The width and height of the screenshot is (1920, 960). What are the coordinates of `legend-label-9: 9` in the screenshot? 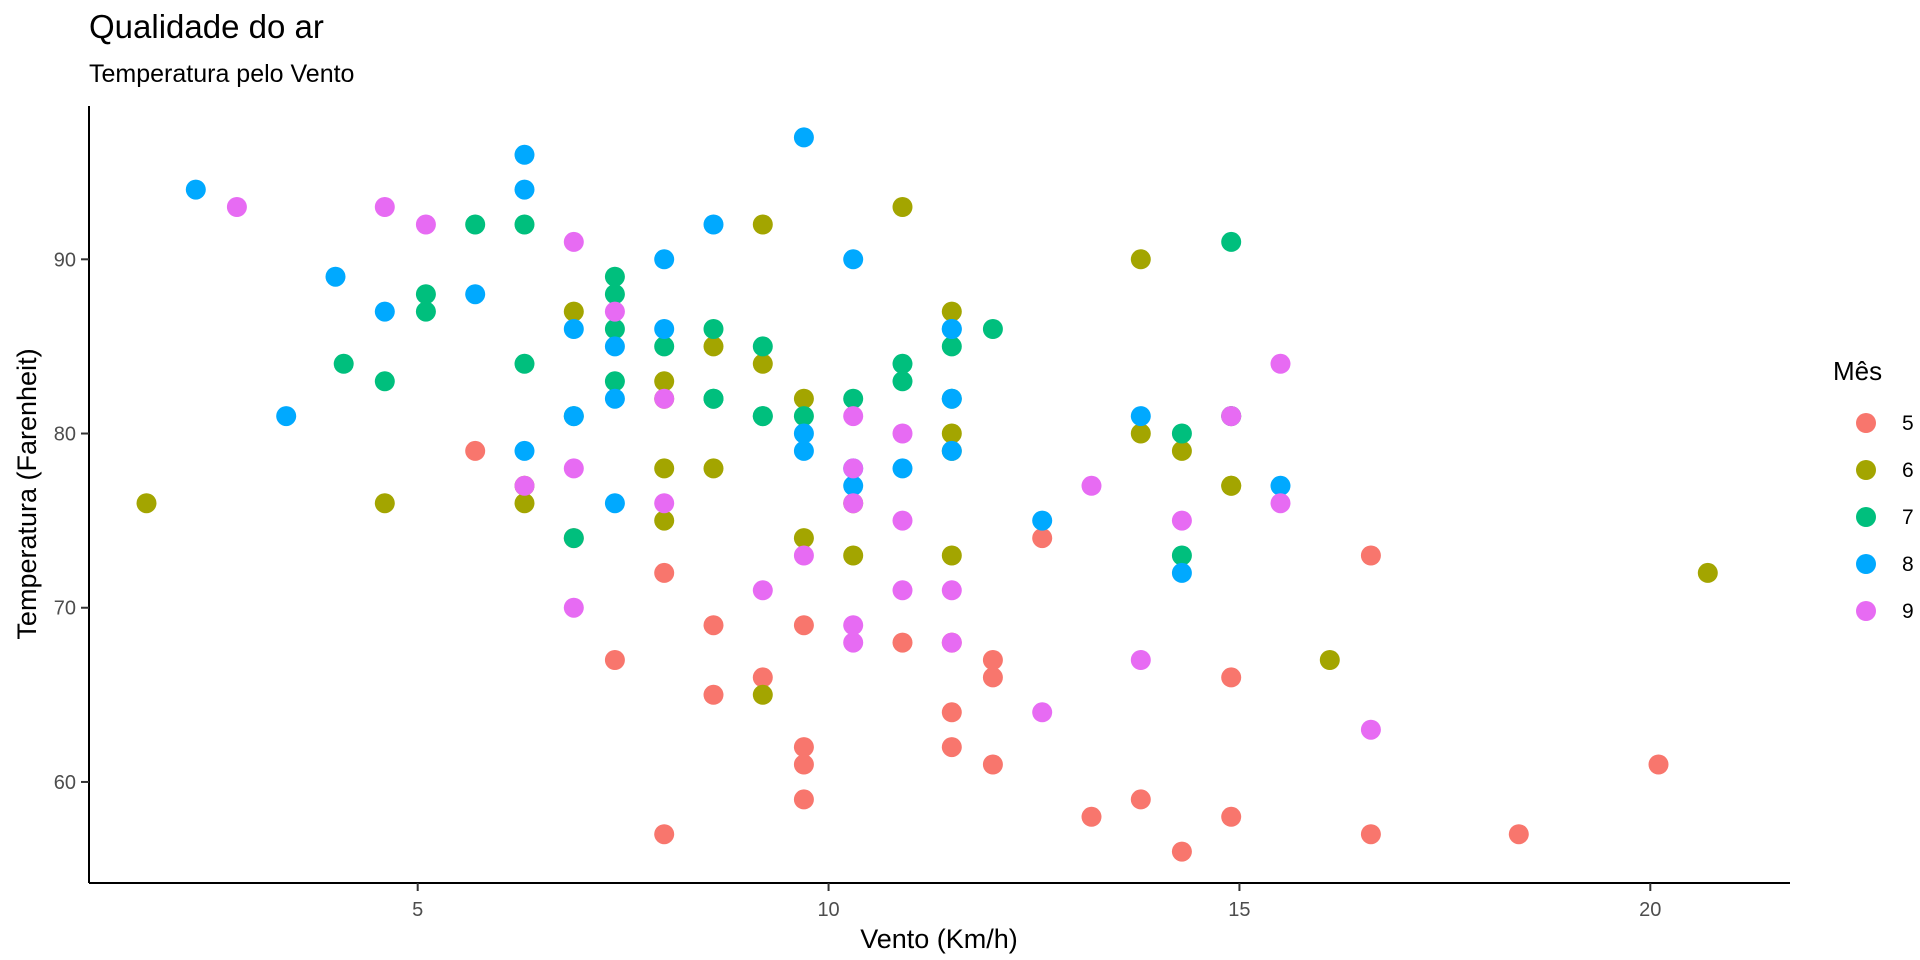 It's located at (1908, 611).